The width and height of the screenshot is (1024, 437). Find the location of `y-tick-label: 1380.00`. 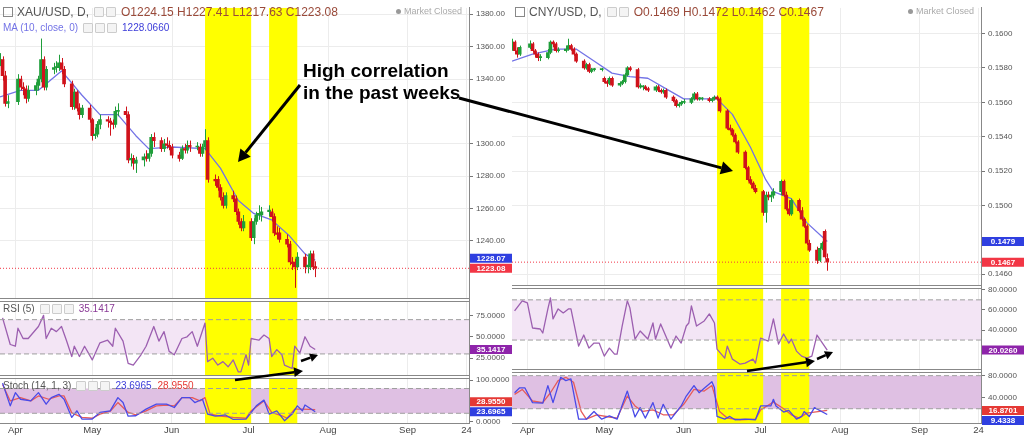

y-tick-label: 1380.00 is located at coordinates (491, 14).